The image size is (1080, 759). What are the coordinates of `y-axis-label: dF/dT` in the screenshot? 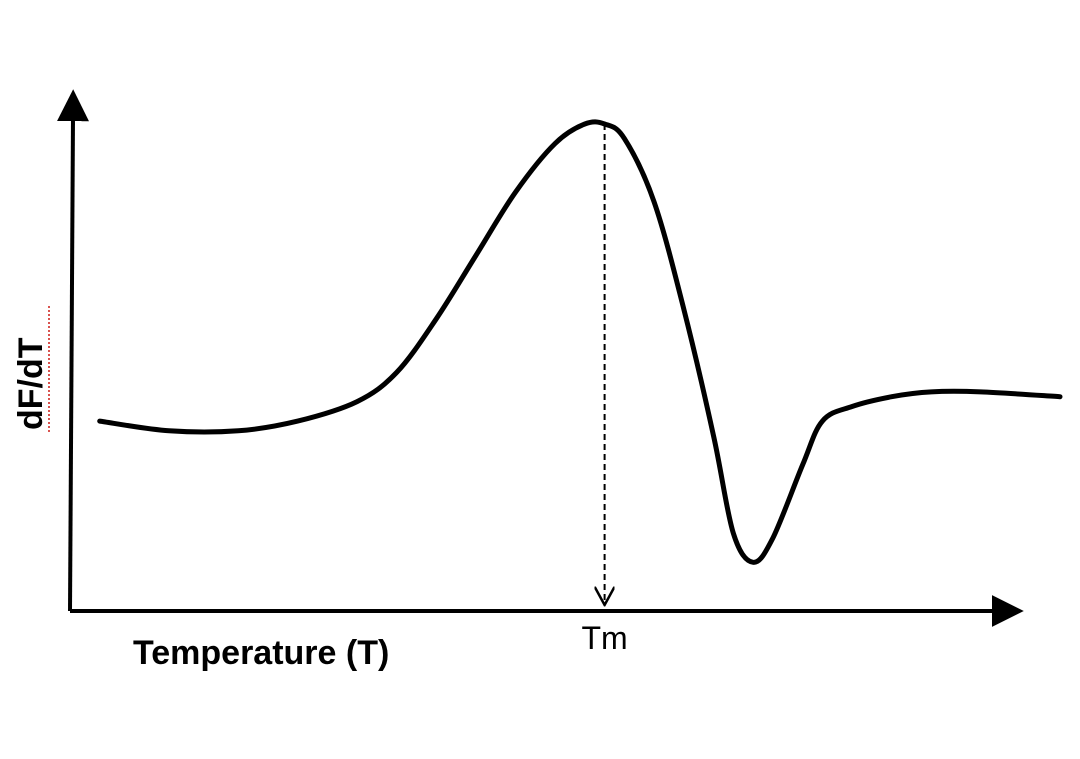 It's located at (31, 383).